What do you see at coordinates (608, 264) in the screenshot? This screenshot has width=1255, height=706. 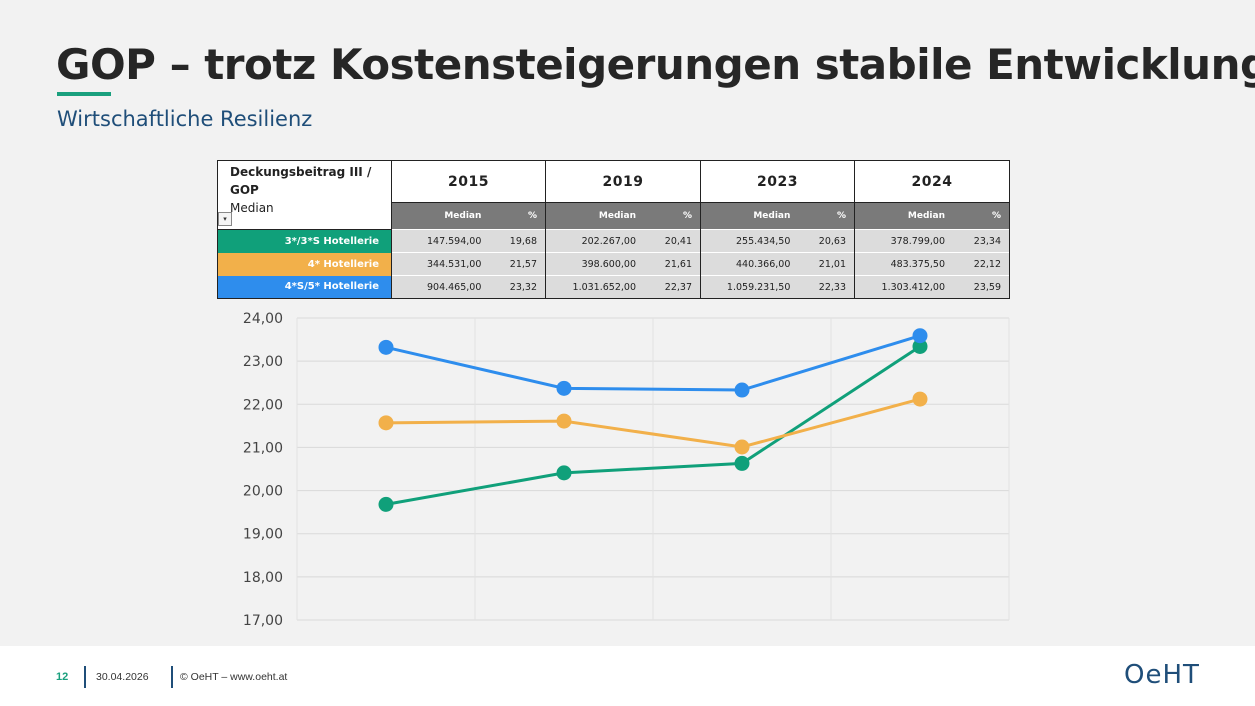 I see `median-value: 398.600,00` at bounding box center [608, 264].